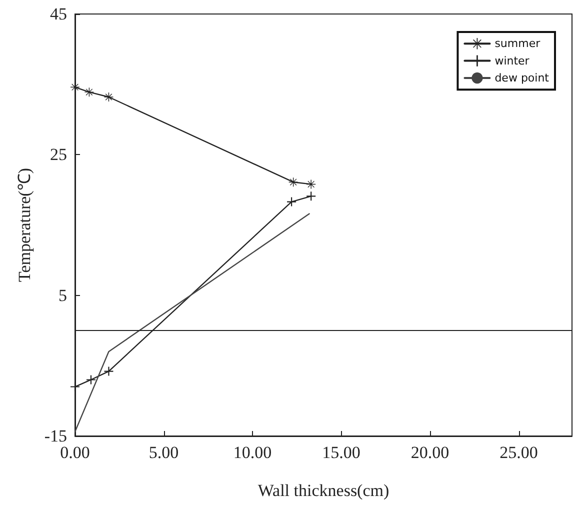 Image resolution: width=579 pixels, height=512 pixels. I want to click on x-tick-label: 5.00, so click(163, 452).